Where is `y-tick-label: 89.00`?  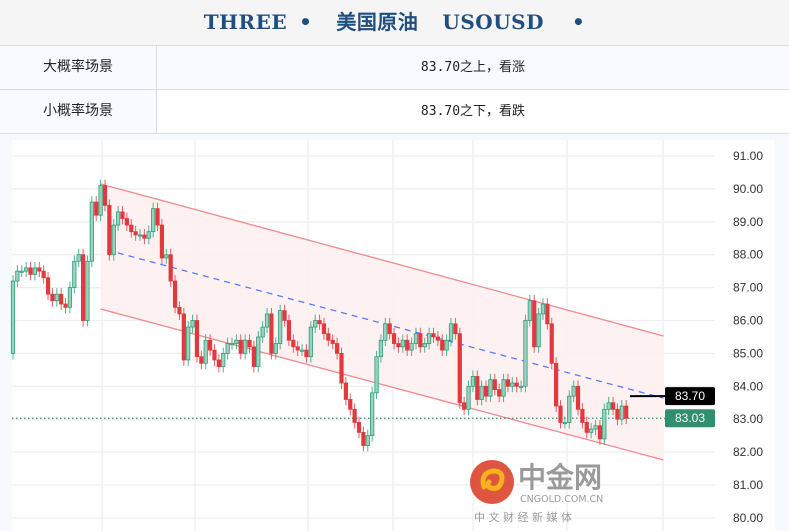 y-tick-label: 89.00 is located at coordinates (748, 222).